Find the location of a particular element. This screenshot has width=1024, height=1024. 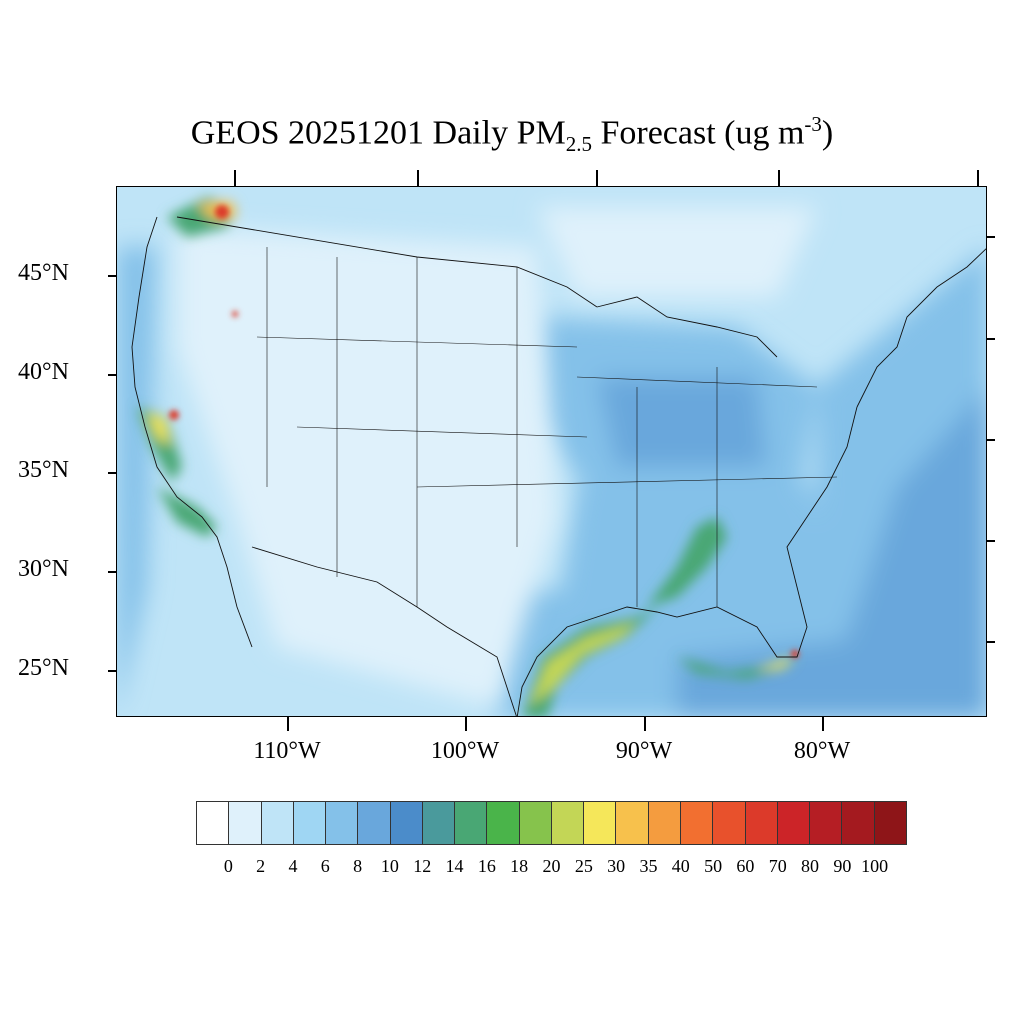

colorbar-label: 14 is located at coordinates (454, 866).